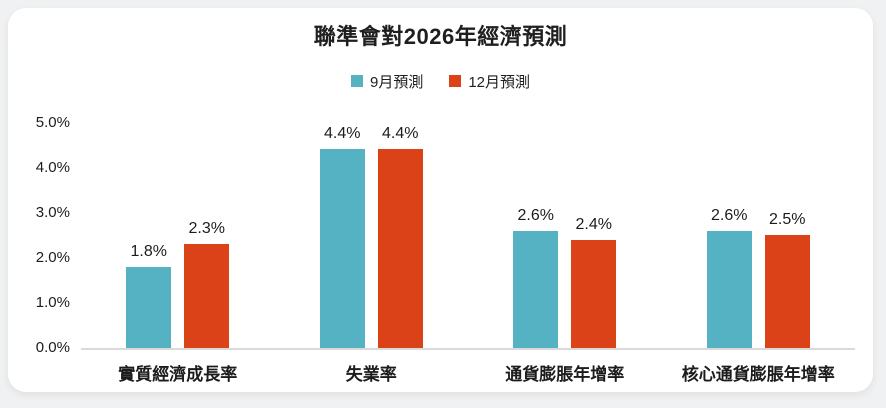 This screenshot has width=886, height=408. What do you see at coordinates (468, 372) in the screenshot?
I see `category-row: 實質經濟成長率 失業率 通貨膨脹年增率 核心通貨膨脹年增率` at bounding box center [468, 372].